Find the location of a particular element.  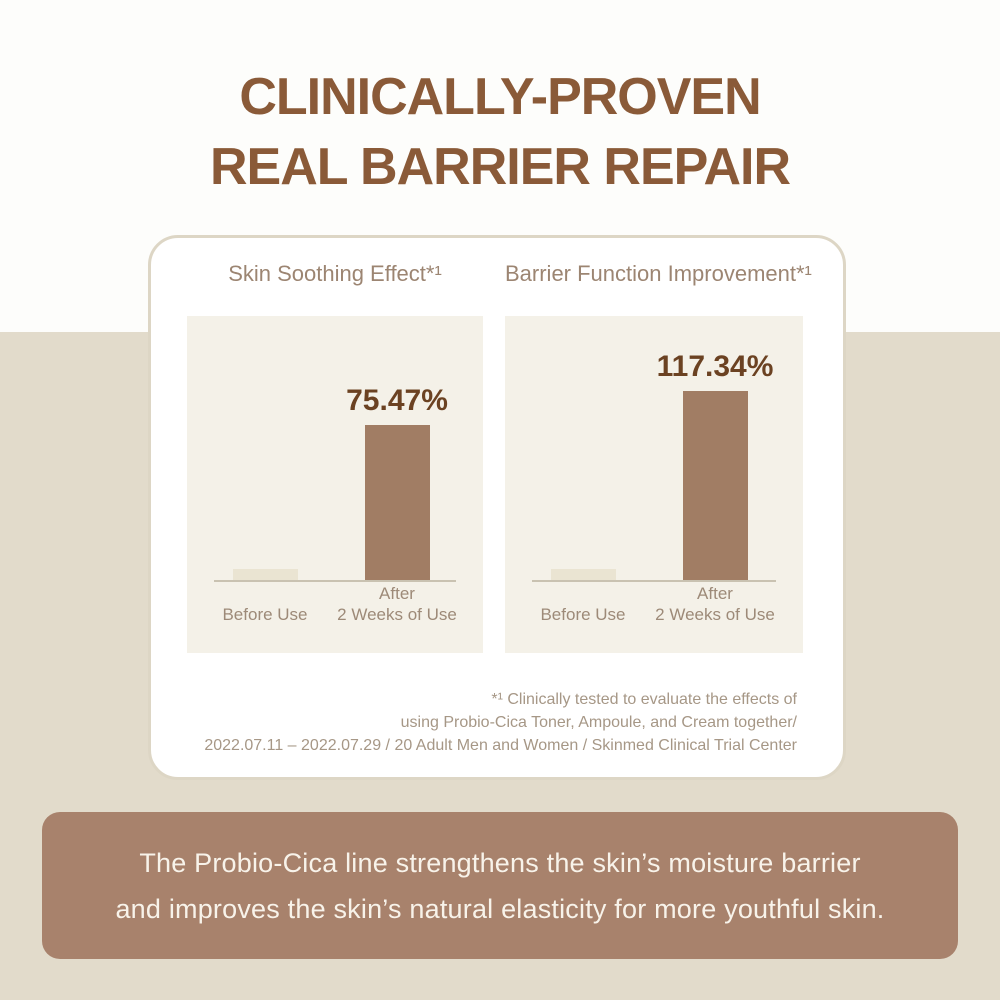

headline-line-1: CLINICALLY-PROVEN is located at coordinates (500, 97).